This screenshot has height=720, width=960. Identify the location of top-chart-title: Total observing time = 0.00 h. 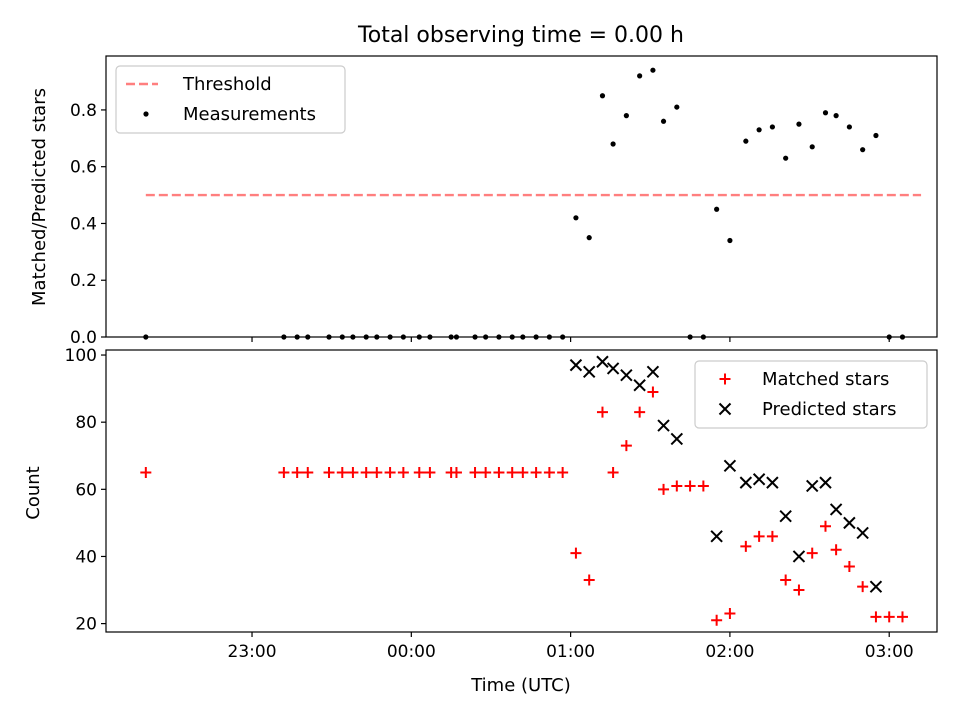
(520, 35).